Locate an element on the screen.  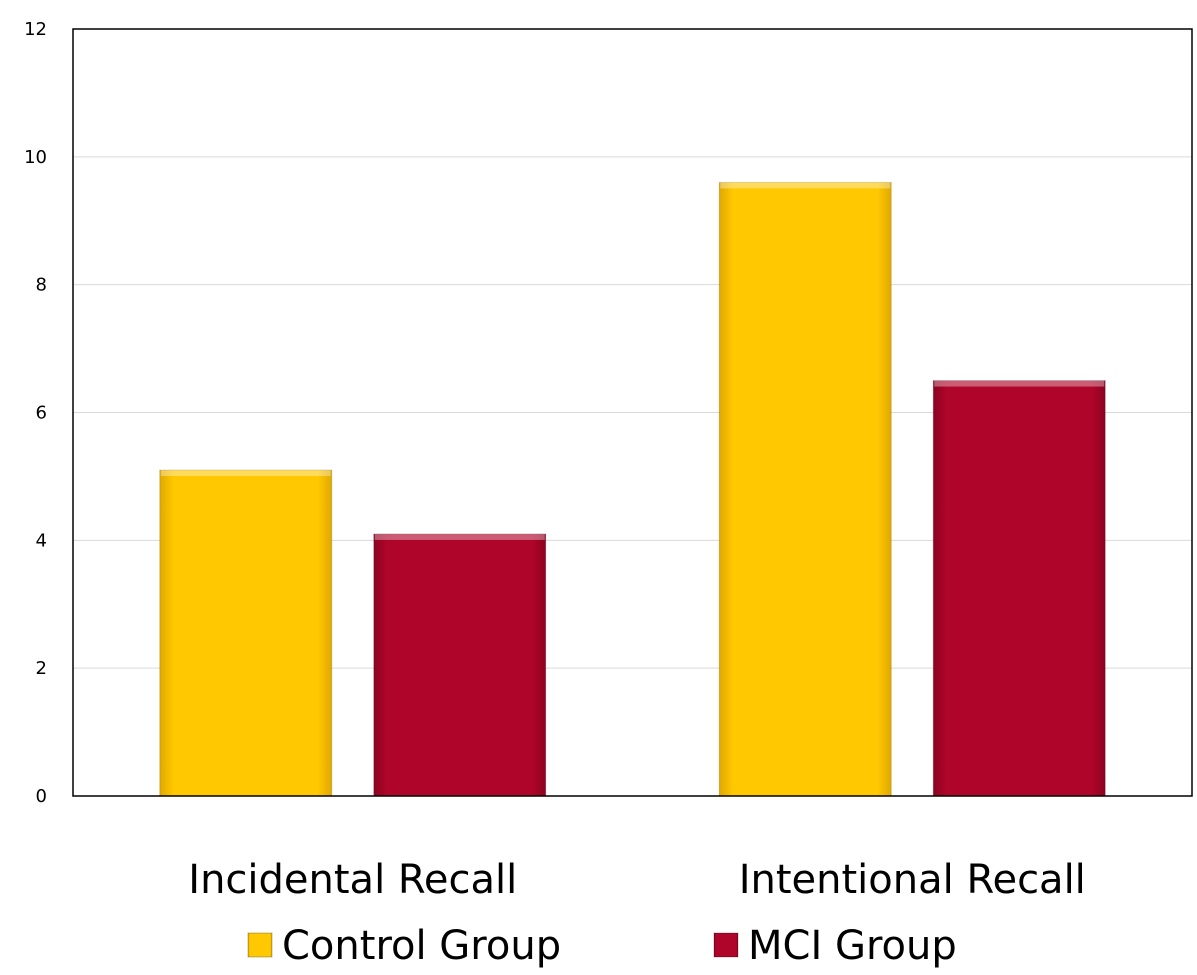
legend-item-control: Control Group is located at coordinates (404, 946).